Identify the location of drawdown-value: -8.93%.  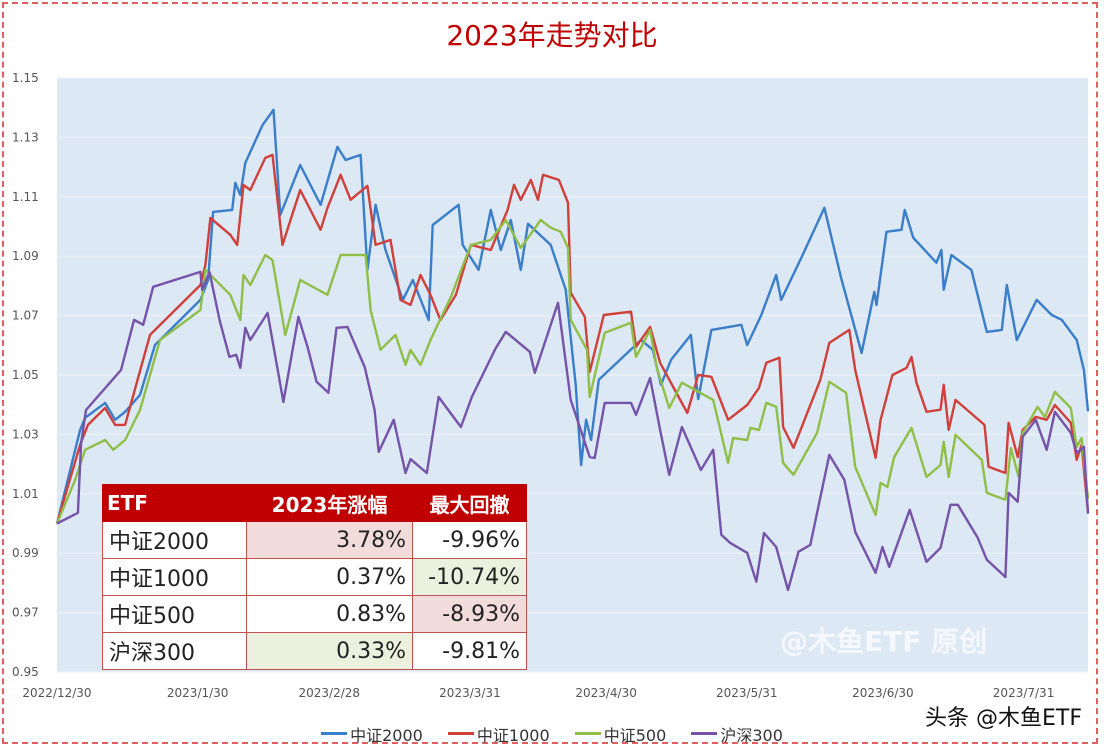
(469, 614).